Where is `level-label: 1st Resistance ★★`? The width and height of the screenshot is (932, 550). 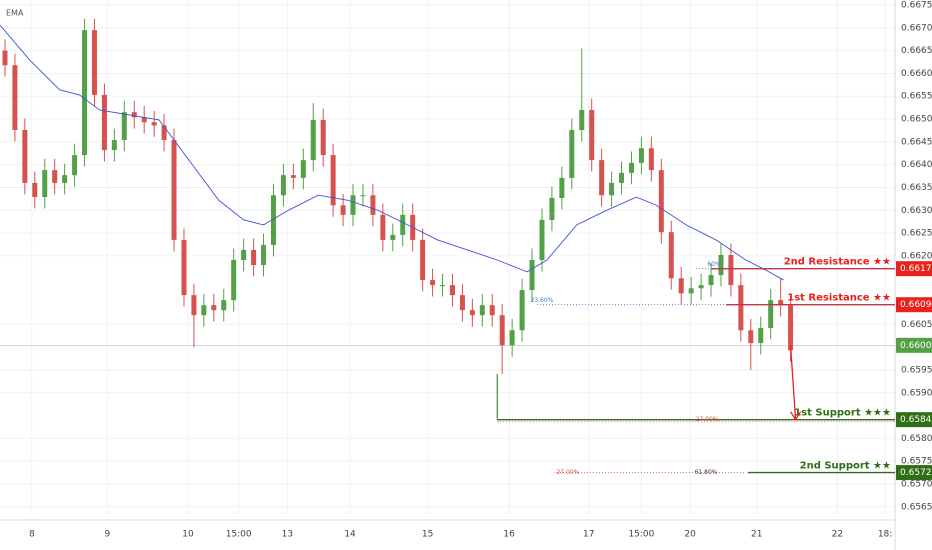 level-label: 1st Resistance ★★ is located at coordinates (839, 298).